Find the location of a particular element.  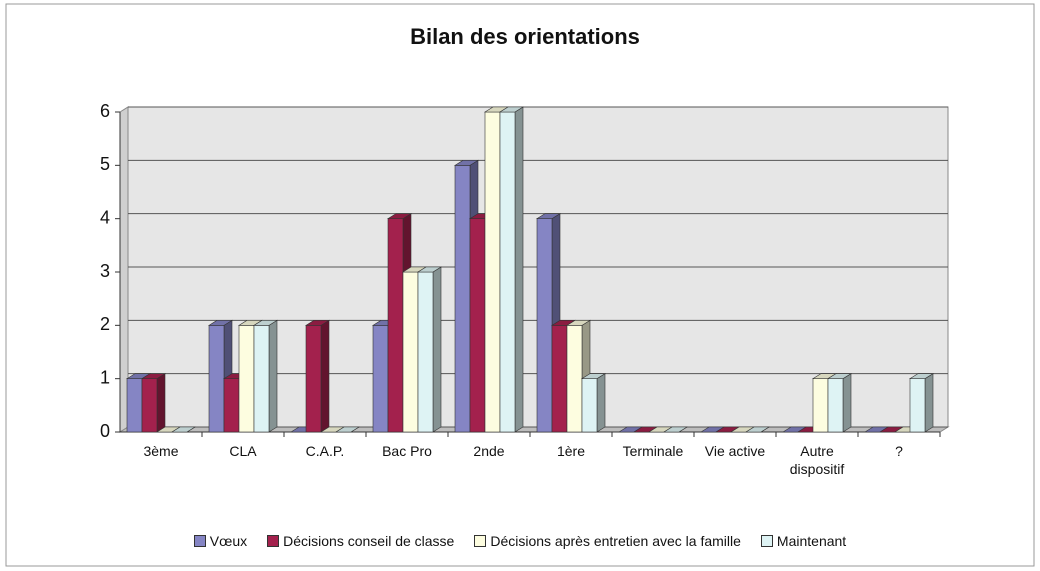

legend-item: Maintenant is located at coordinates (803, 541).